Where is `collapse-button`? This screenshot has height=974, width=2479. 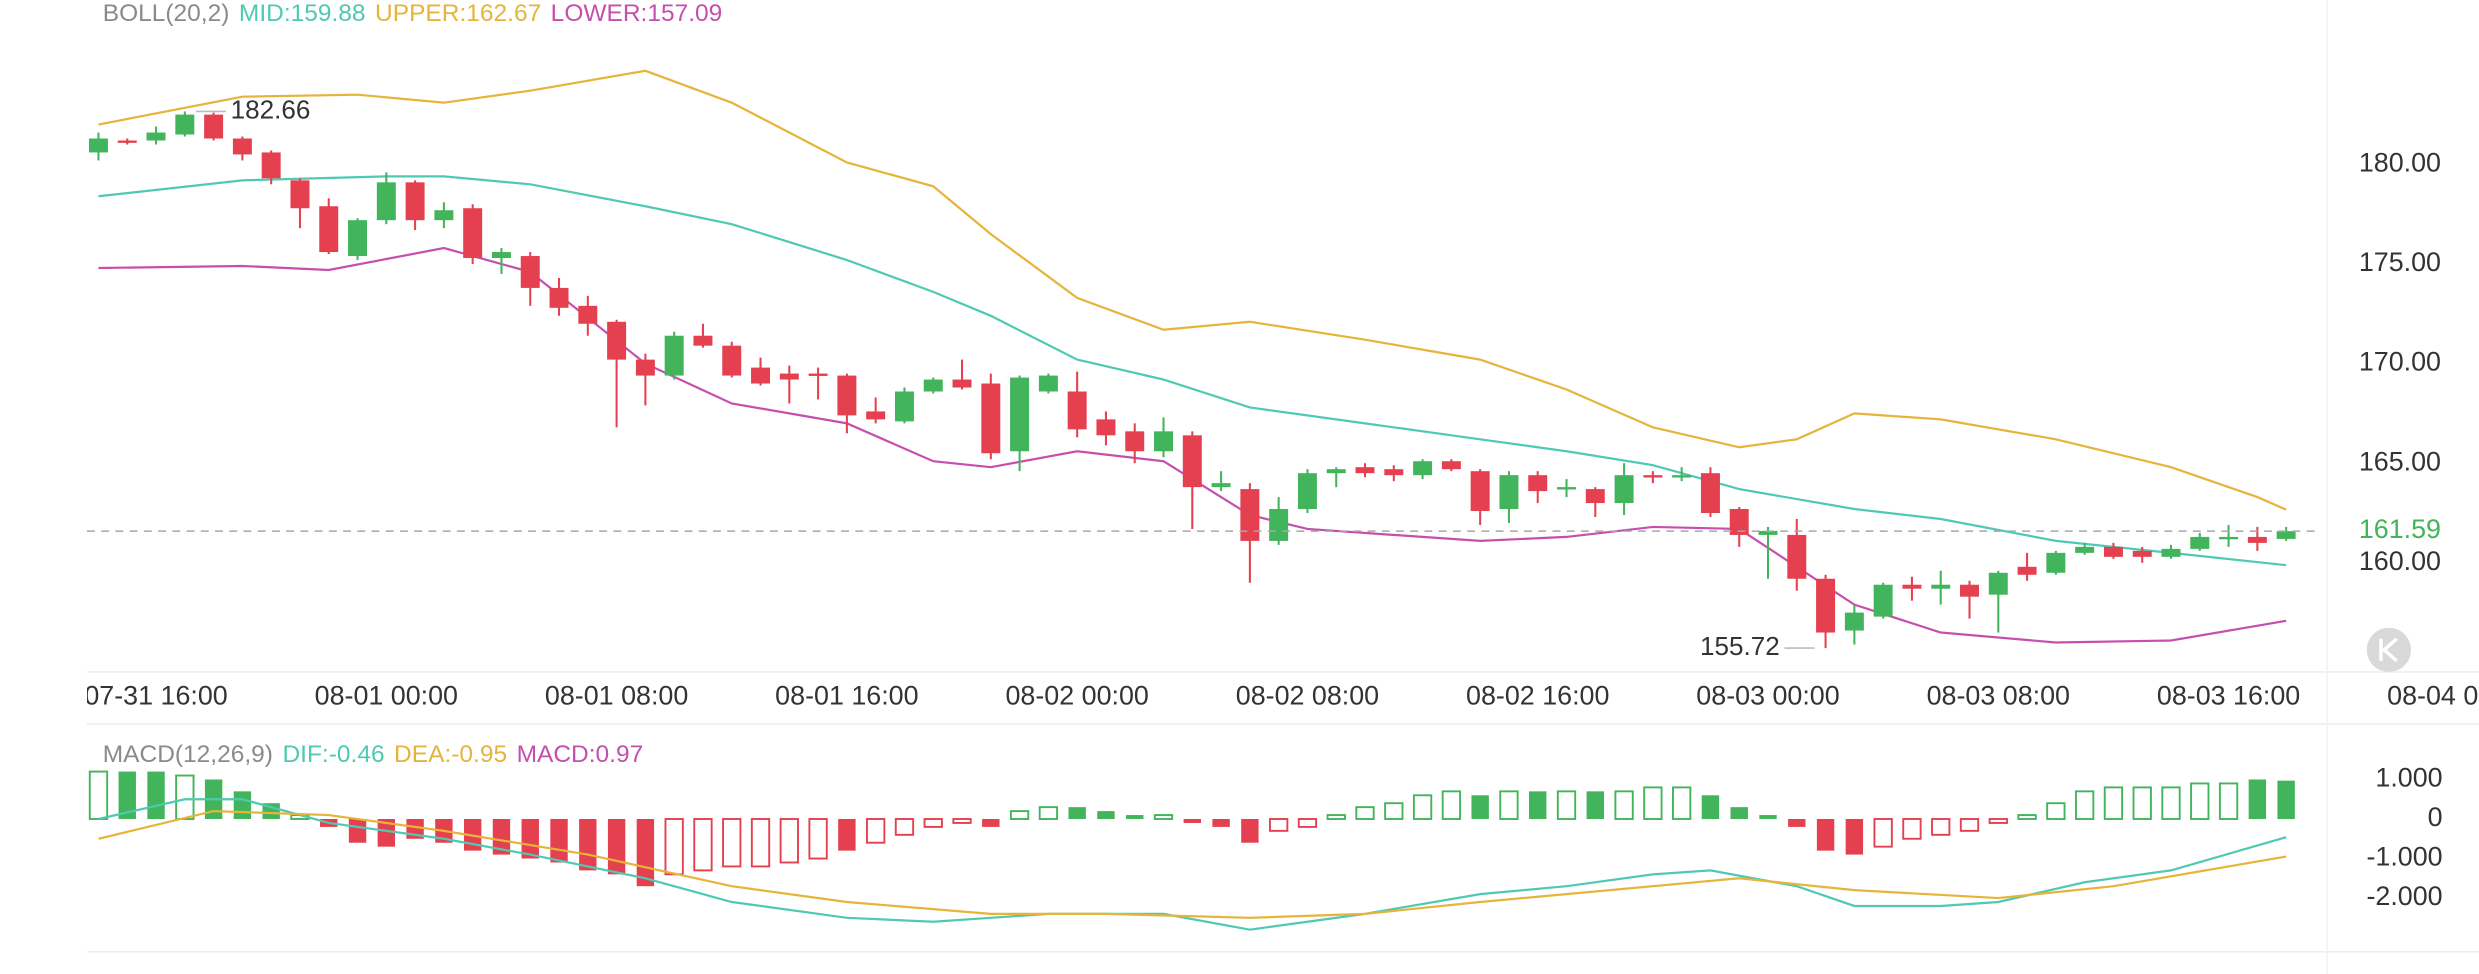
collapse-button is located at coordinates (2389, 649).